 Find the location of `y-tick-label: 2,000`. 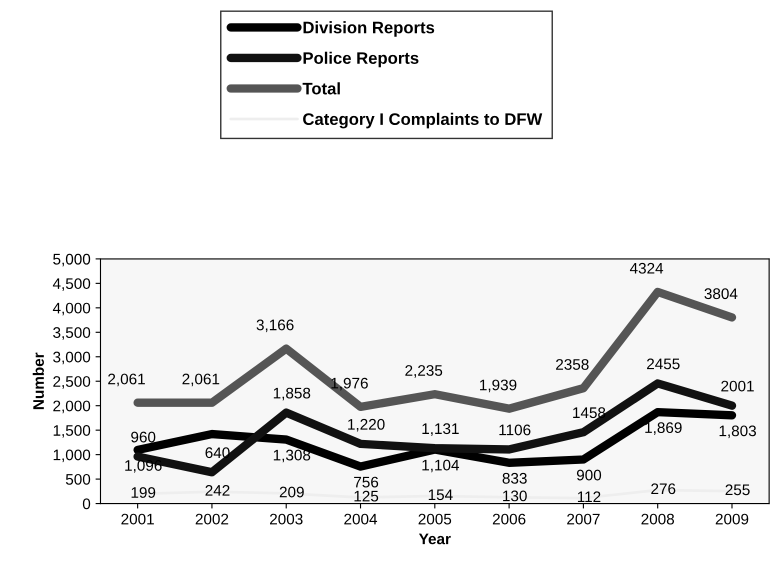

y-tick-label: 2,000 is located at coordinates (71, 407).